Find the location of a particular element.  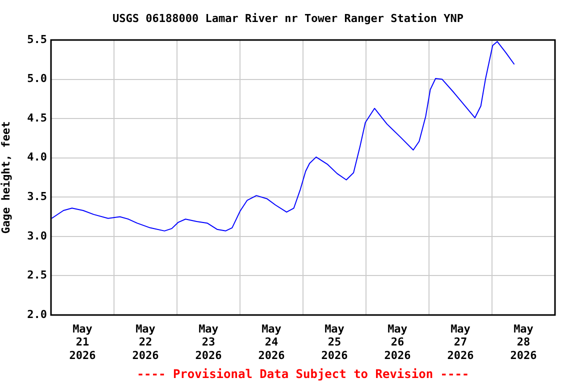

x-tick-label: May 24 2026 is located at coordinates (272, 342).